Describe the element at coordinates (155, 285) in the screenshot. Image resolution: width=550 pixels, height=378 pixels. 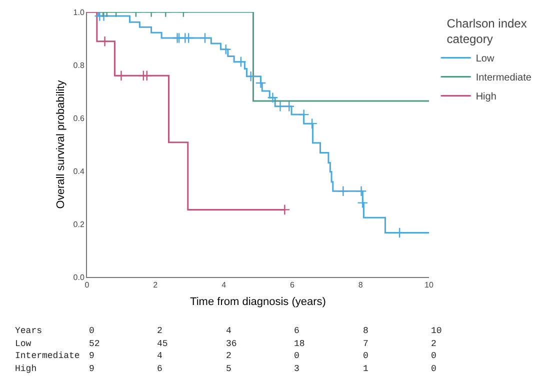
I see `x-tick-label: 2` at that location.